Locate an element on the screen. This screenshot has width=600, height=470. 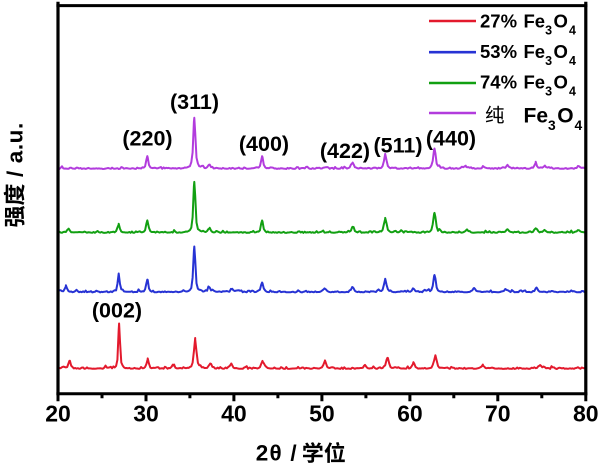
svg-text: (311) is located at coordinates (194, 102).